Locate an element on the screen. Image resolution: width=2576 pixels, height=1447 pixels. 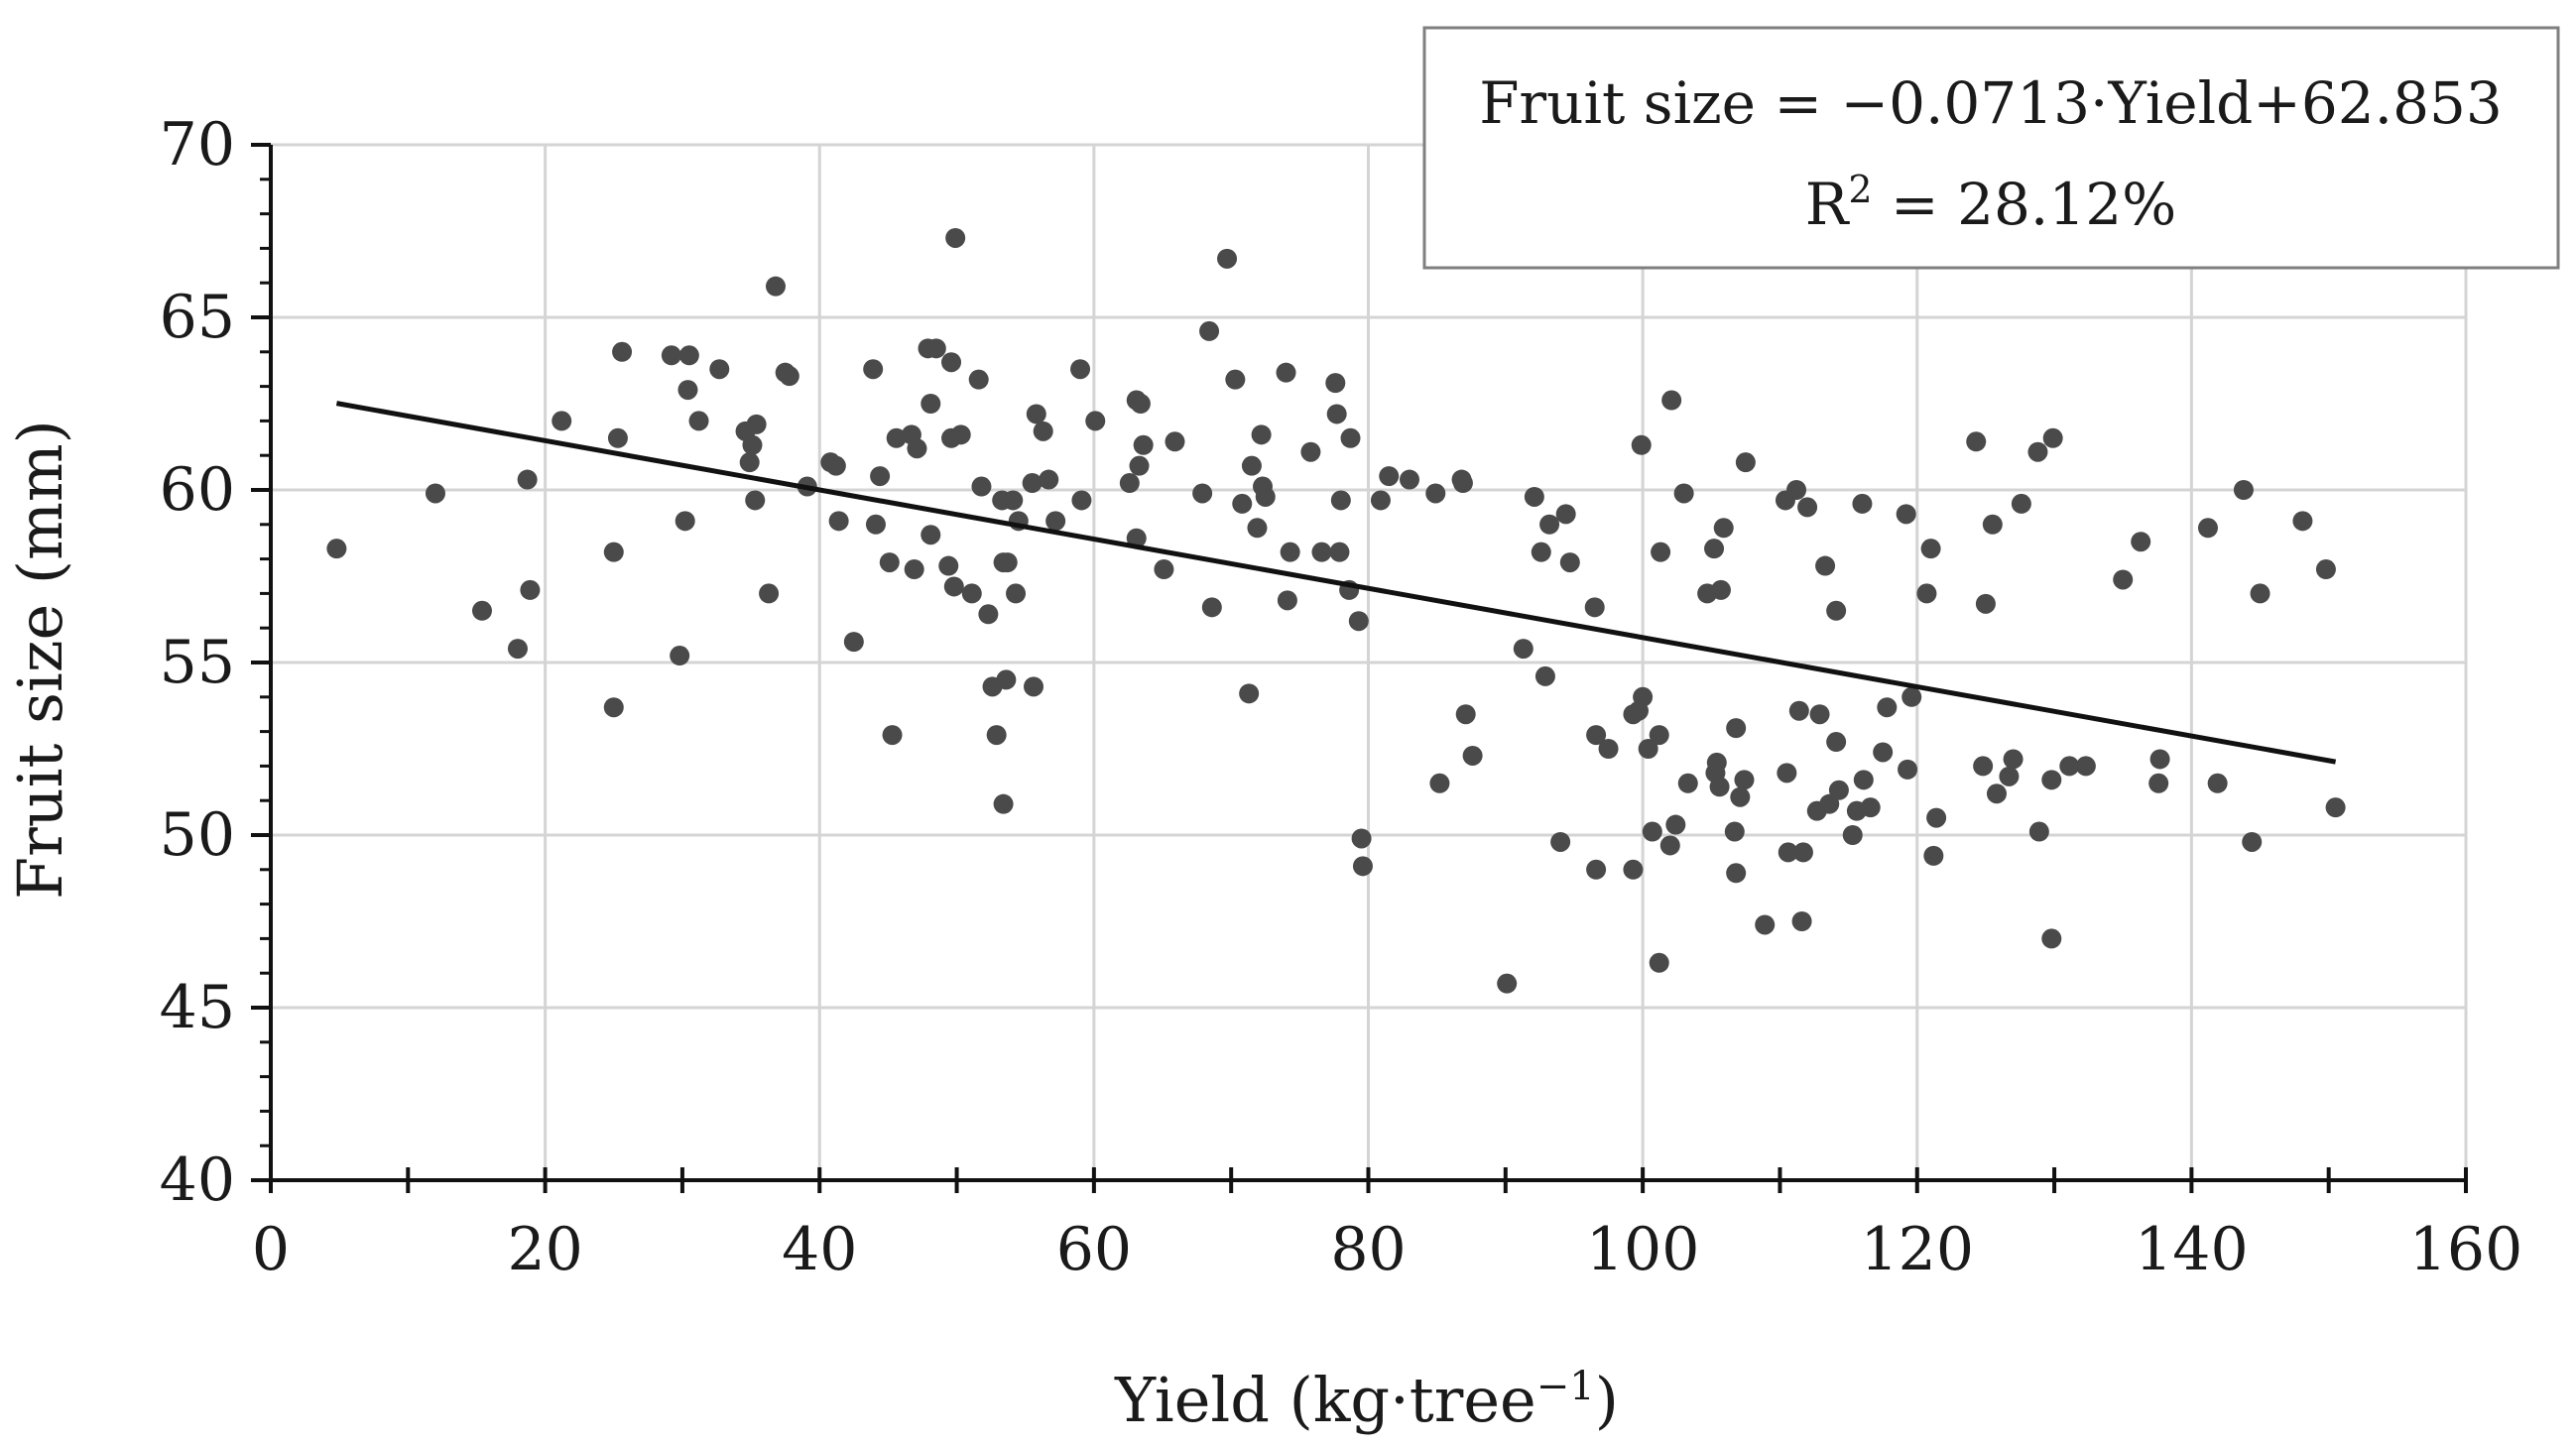
x-tick-label-40: 40 is located at coordinates (819, 1249).